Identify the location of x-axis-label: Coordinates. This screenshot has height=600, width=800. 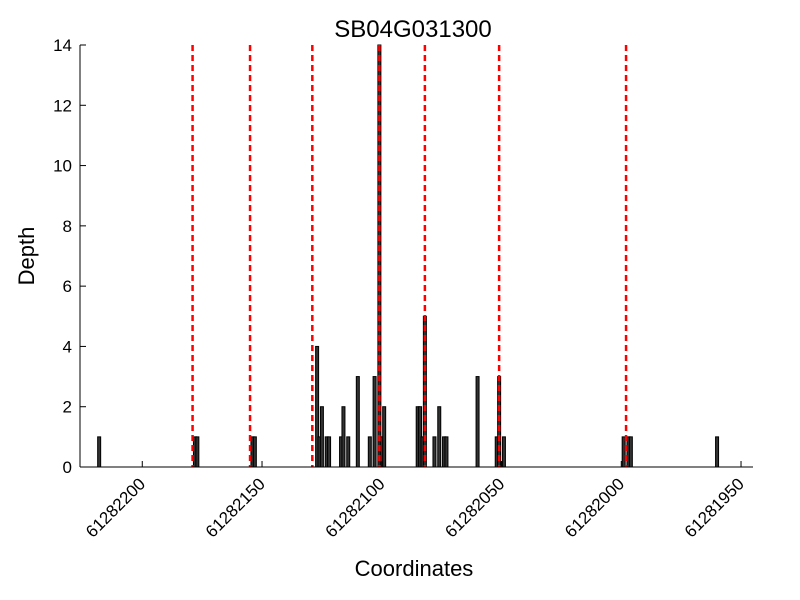
(414, 568).